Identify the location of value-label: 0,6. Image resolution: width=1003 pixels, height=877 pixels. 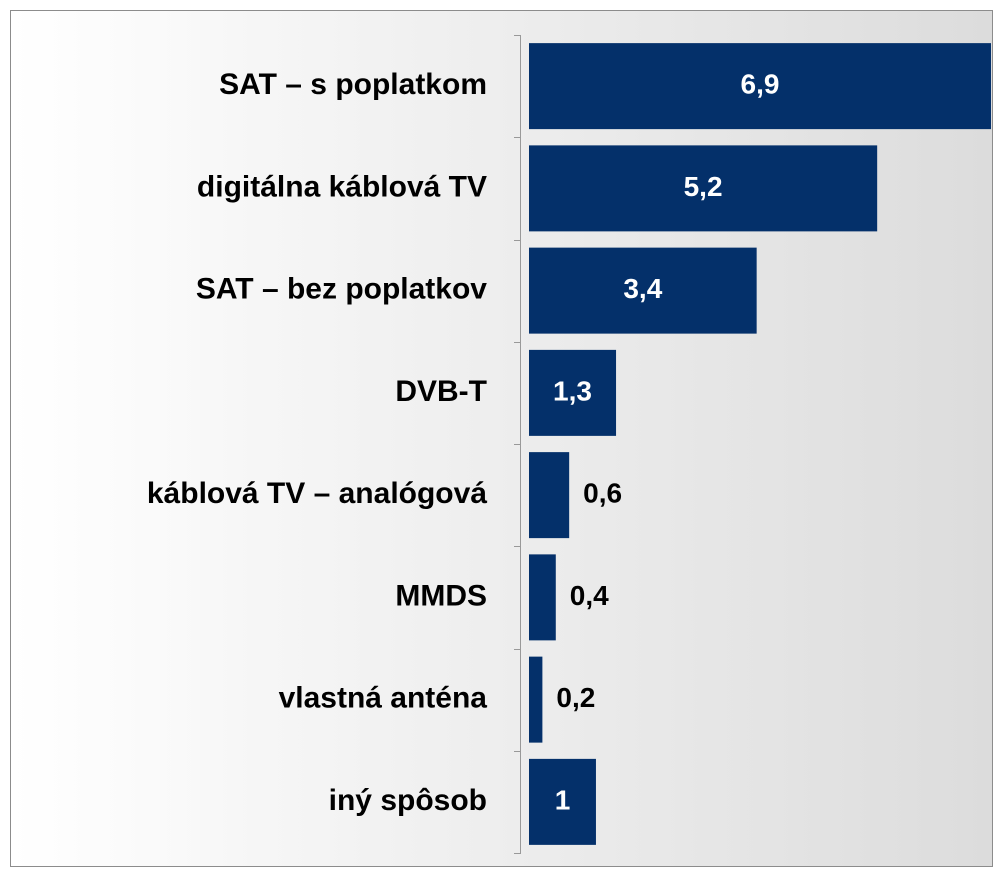
(602, 493).